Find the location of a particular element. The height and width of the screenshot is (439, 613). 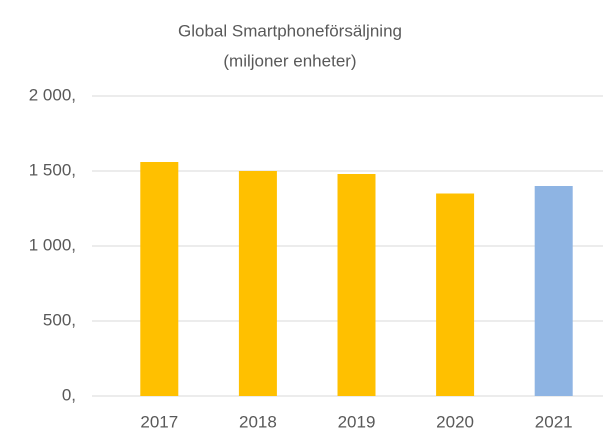

y-tick-label: 2 000, is located at coordinates (52, 94).